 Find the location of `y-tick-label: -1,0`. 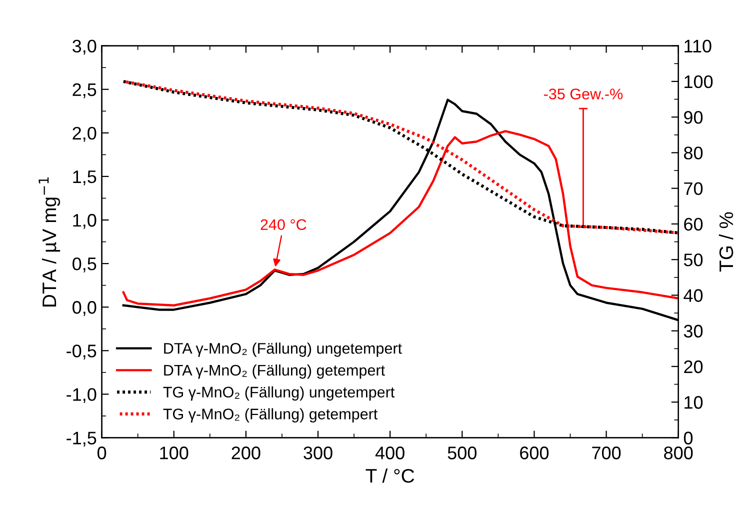

y-tick-label: -1,0 is located at coordinates (81, 396).